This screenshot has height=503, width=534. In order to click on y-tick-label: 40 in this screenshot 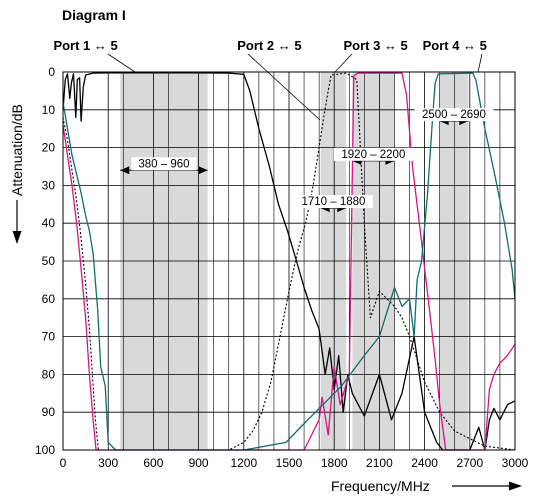, I will do `click(49, 223)`.